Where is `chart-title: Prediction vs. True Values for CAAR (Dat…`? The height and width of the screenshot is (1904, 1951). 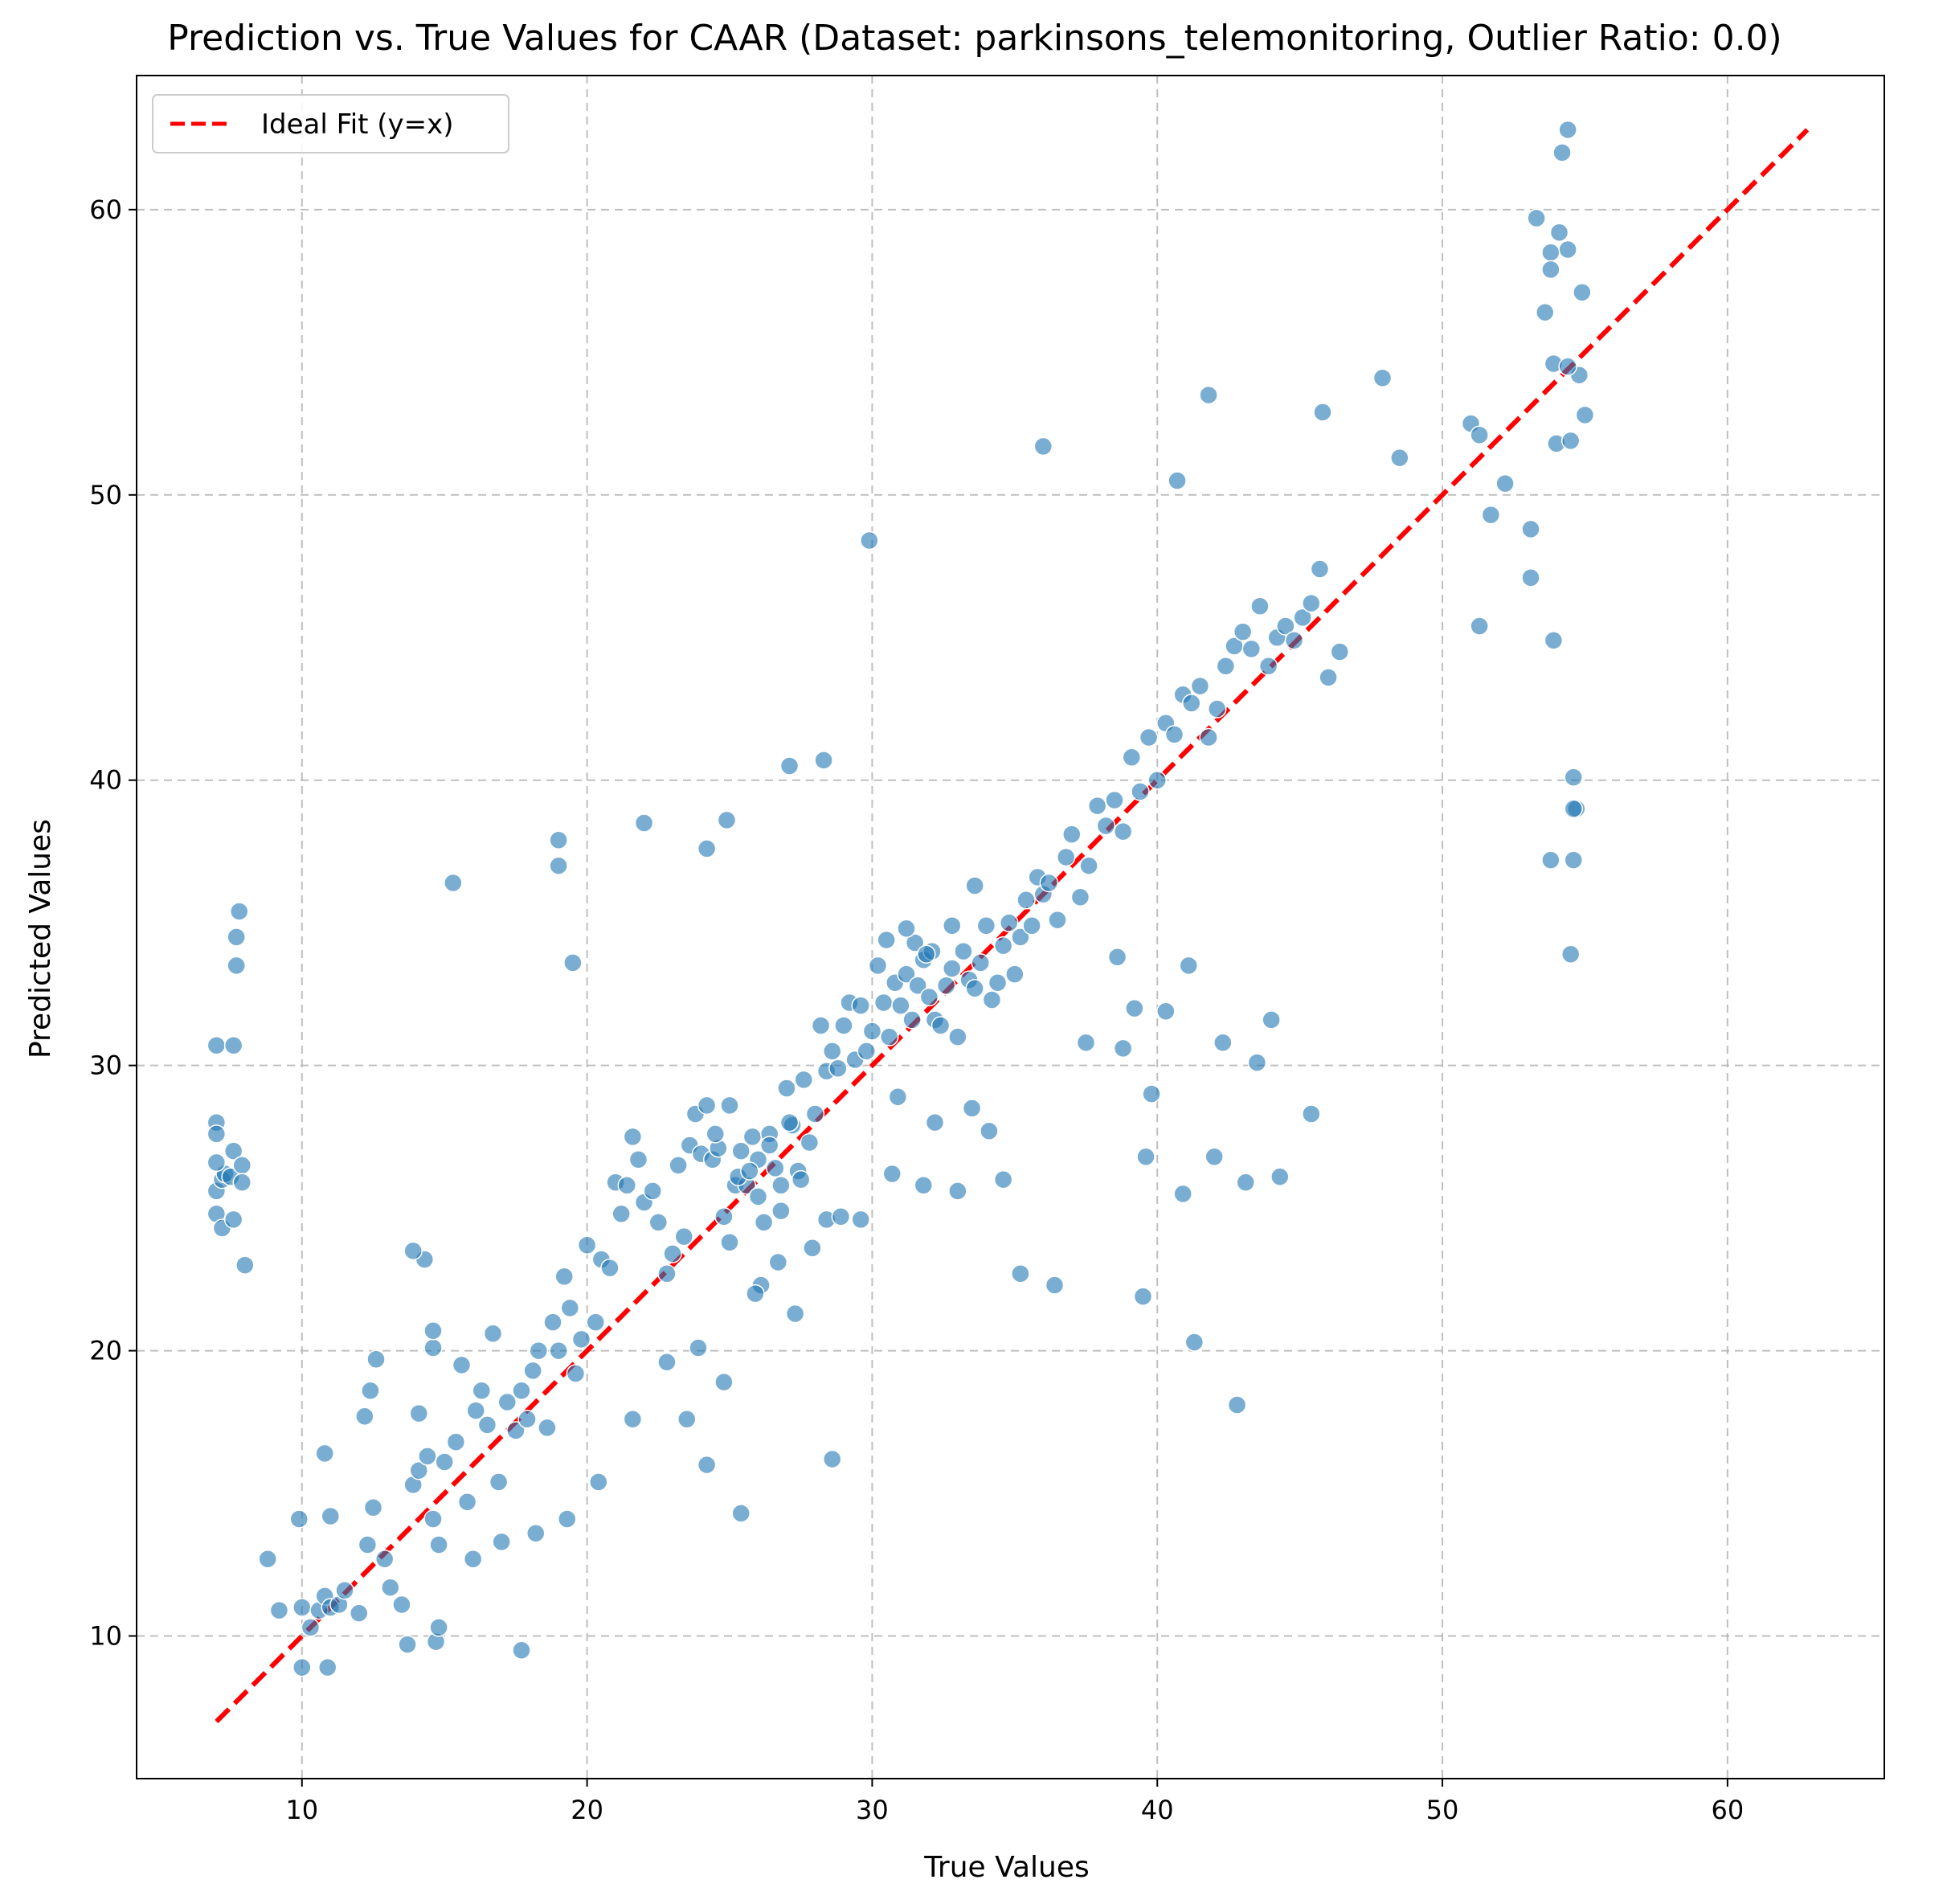
chart-title: Prediction vs. True Values for CAAR (Dat… is located at coordinates (974, 38).